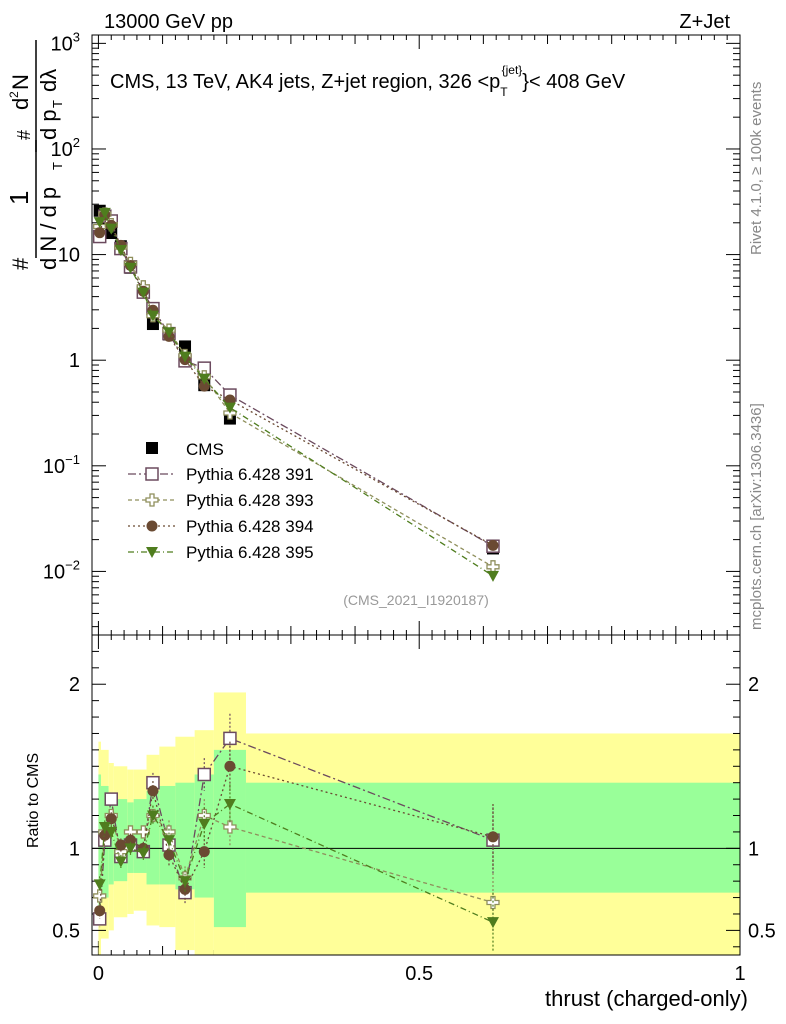  I want to click on legend-label-cms: CMS, so click(205, 449).